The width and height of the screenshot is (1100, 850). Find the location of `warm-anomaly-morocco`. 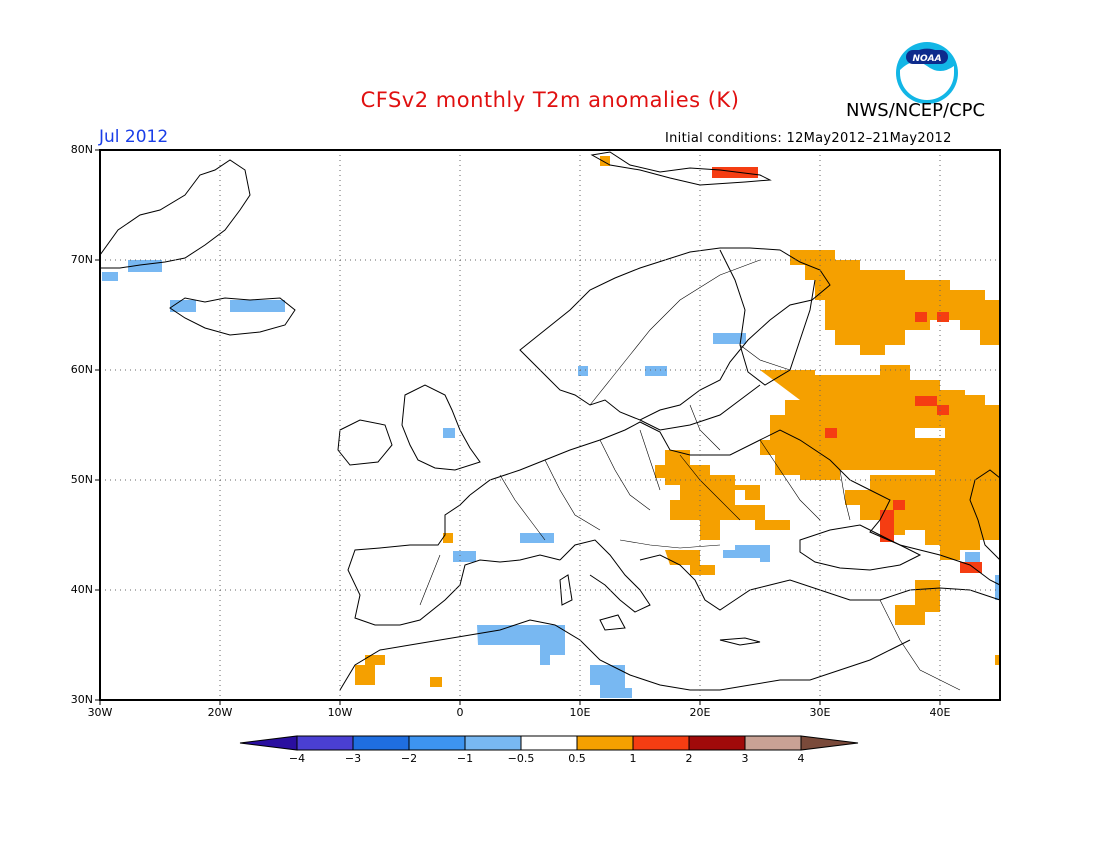

warm-anomaly-morocco is located at coordinates (370, 670).